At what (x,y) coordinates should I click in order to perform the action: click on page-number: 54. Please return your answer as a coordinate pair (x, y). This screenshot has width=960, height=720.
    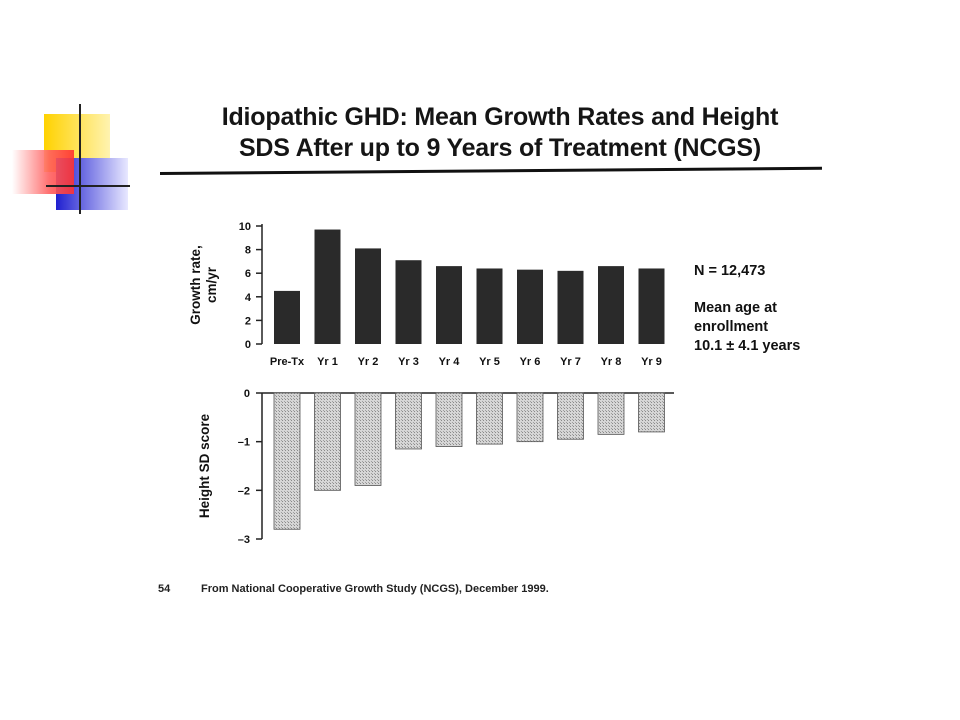
    Looking at the image, I should click on (164, 589).